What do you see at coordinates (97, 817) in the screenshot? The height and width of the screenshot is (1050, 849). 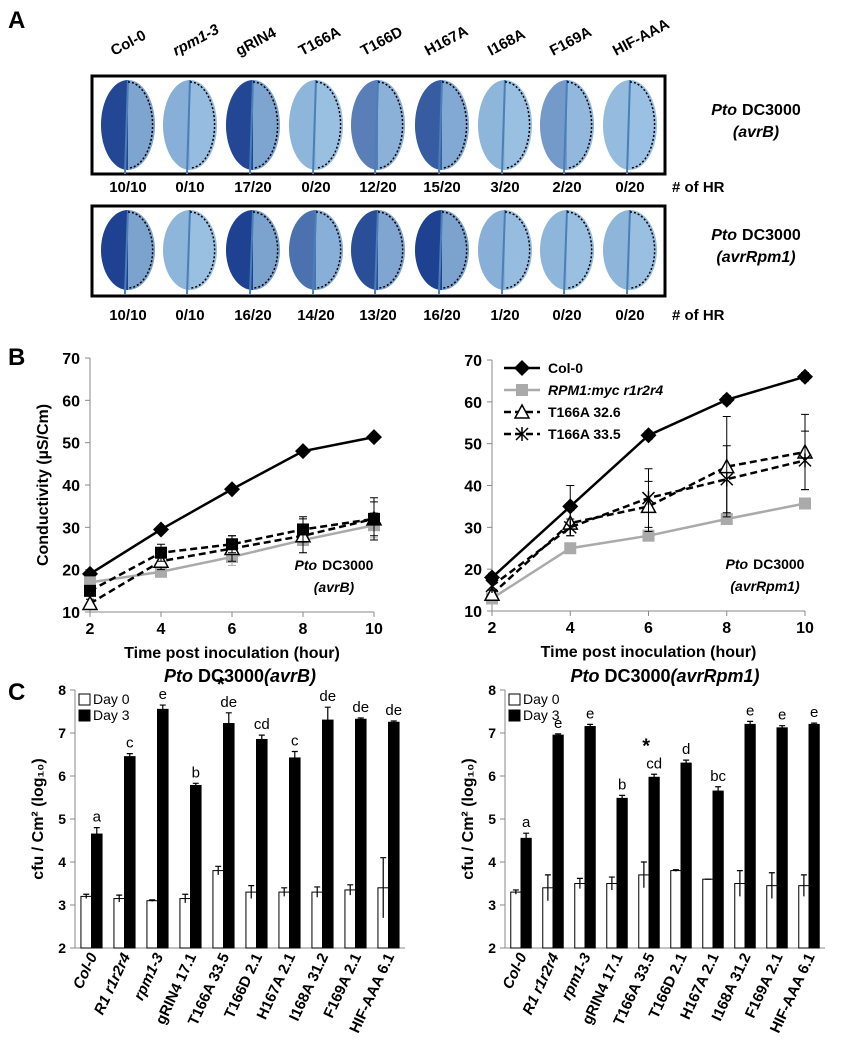 I see `significance-letter: a` at bounding box center [97, 817].